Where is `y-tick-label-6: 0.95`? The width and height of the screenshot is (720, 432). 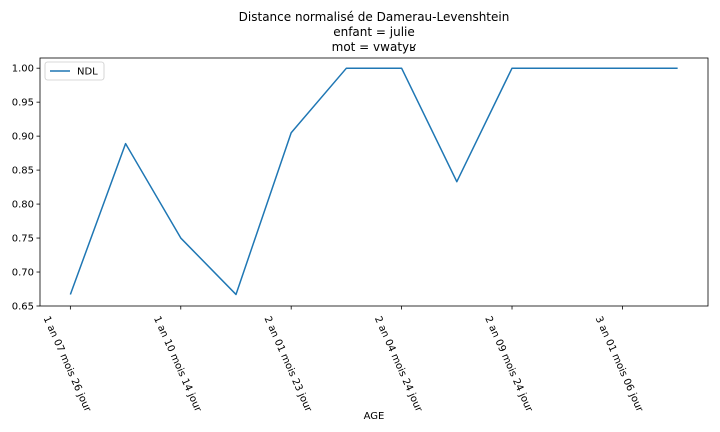 y-tick-label-6: 0.95 is located at coordinates (23, 103).